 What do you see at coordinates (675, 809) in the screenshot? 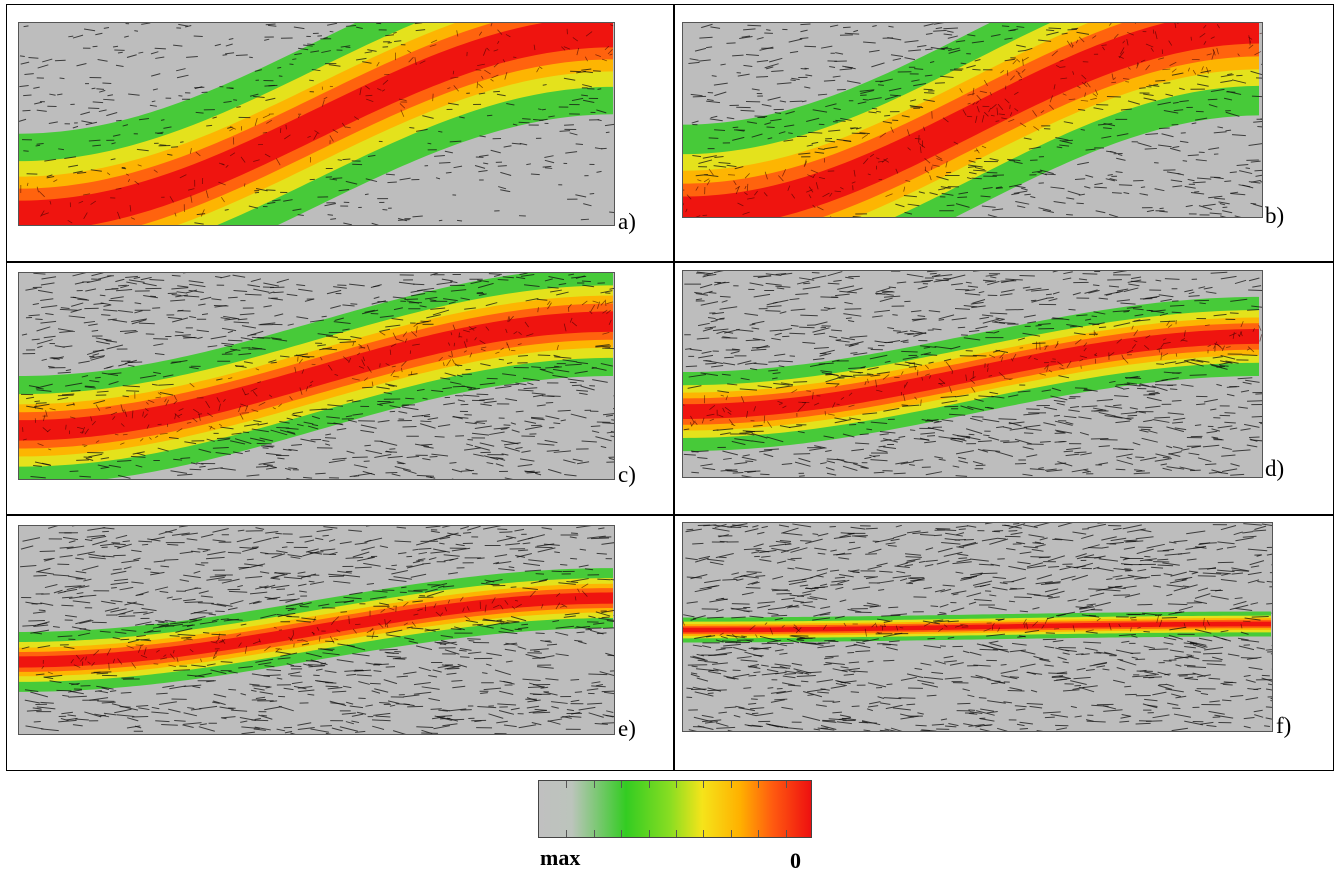
I see `colorbar` at bounding box center [675, 809].